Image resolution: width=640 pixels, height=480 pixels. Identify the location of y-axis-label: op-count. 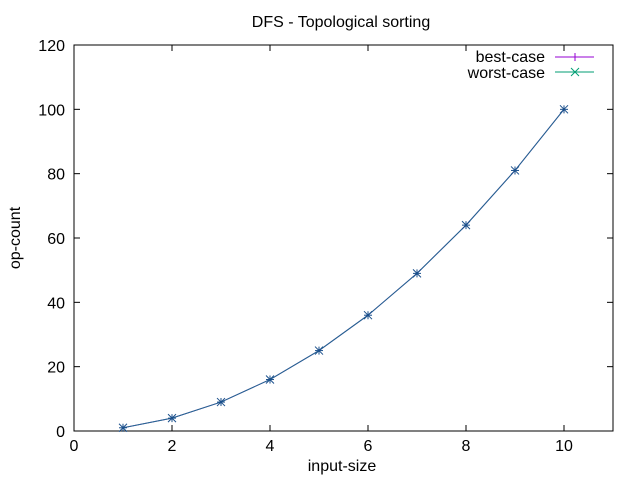
(15, 237).